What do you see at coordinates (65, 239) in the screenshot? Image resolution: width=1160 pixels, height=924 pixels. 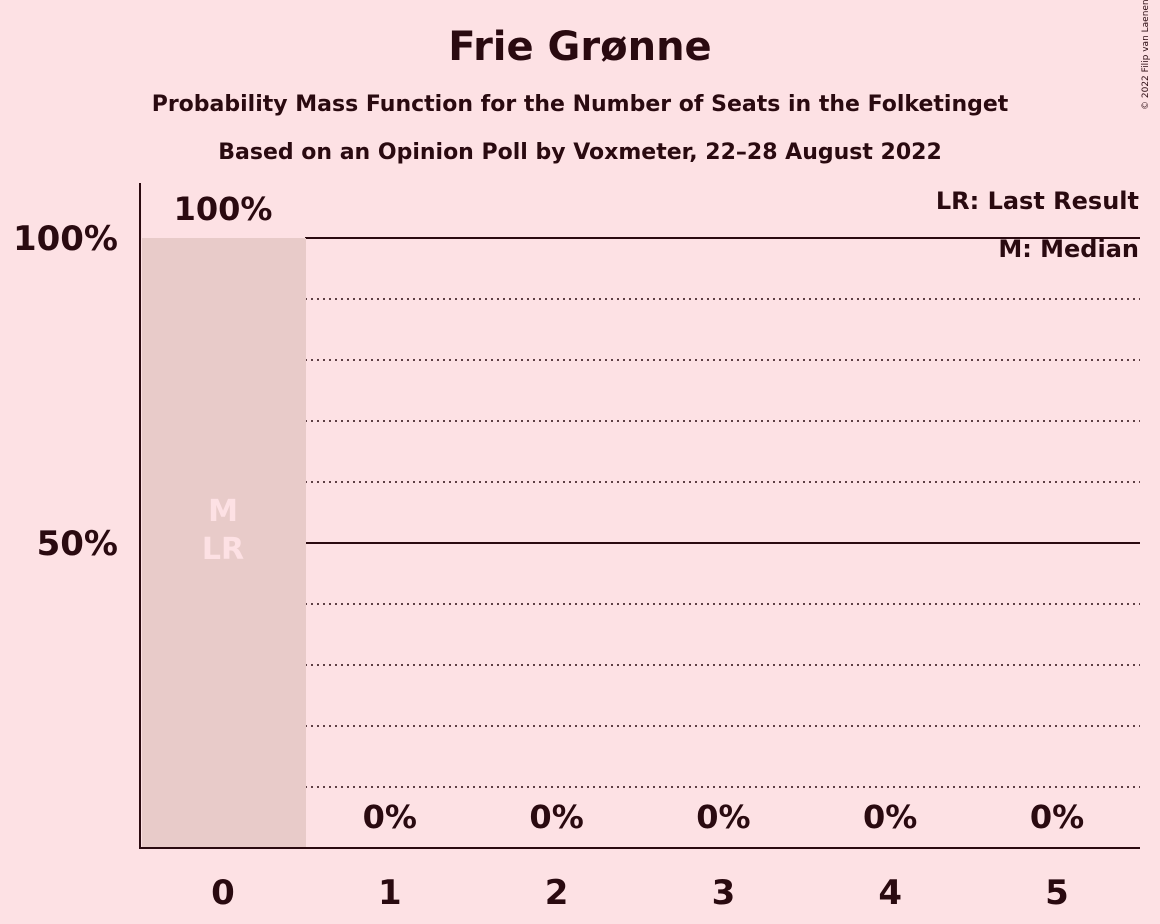 I see `y-tick-label: 100%` at bounding box center [65, 239].